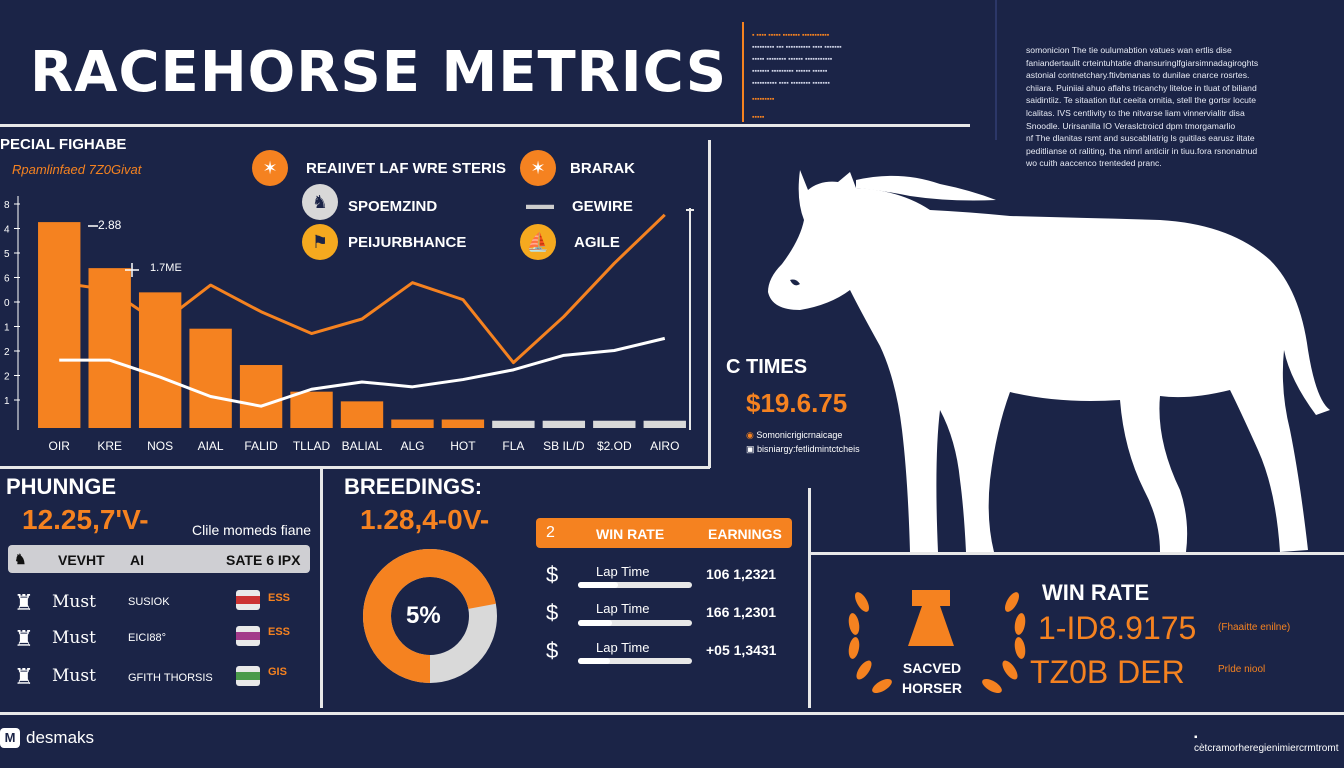 The image size is (1344, 768). Describe the element at coordinates (1254, 627) in the screenshot. I see `win-rate-note: (Fhaaitte enilne)` at that location.